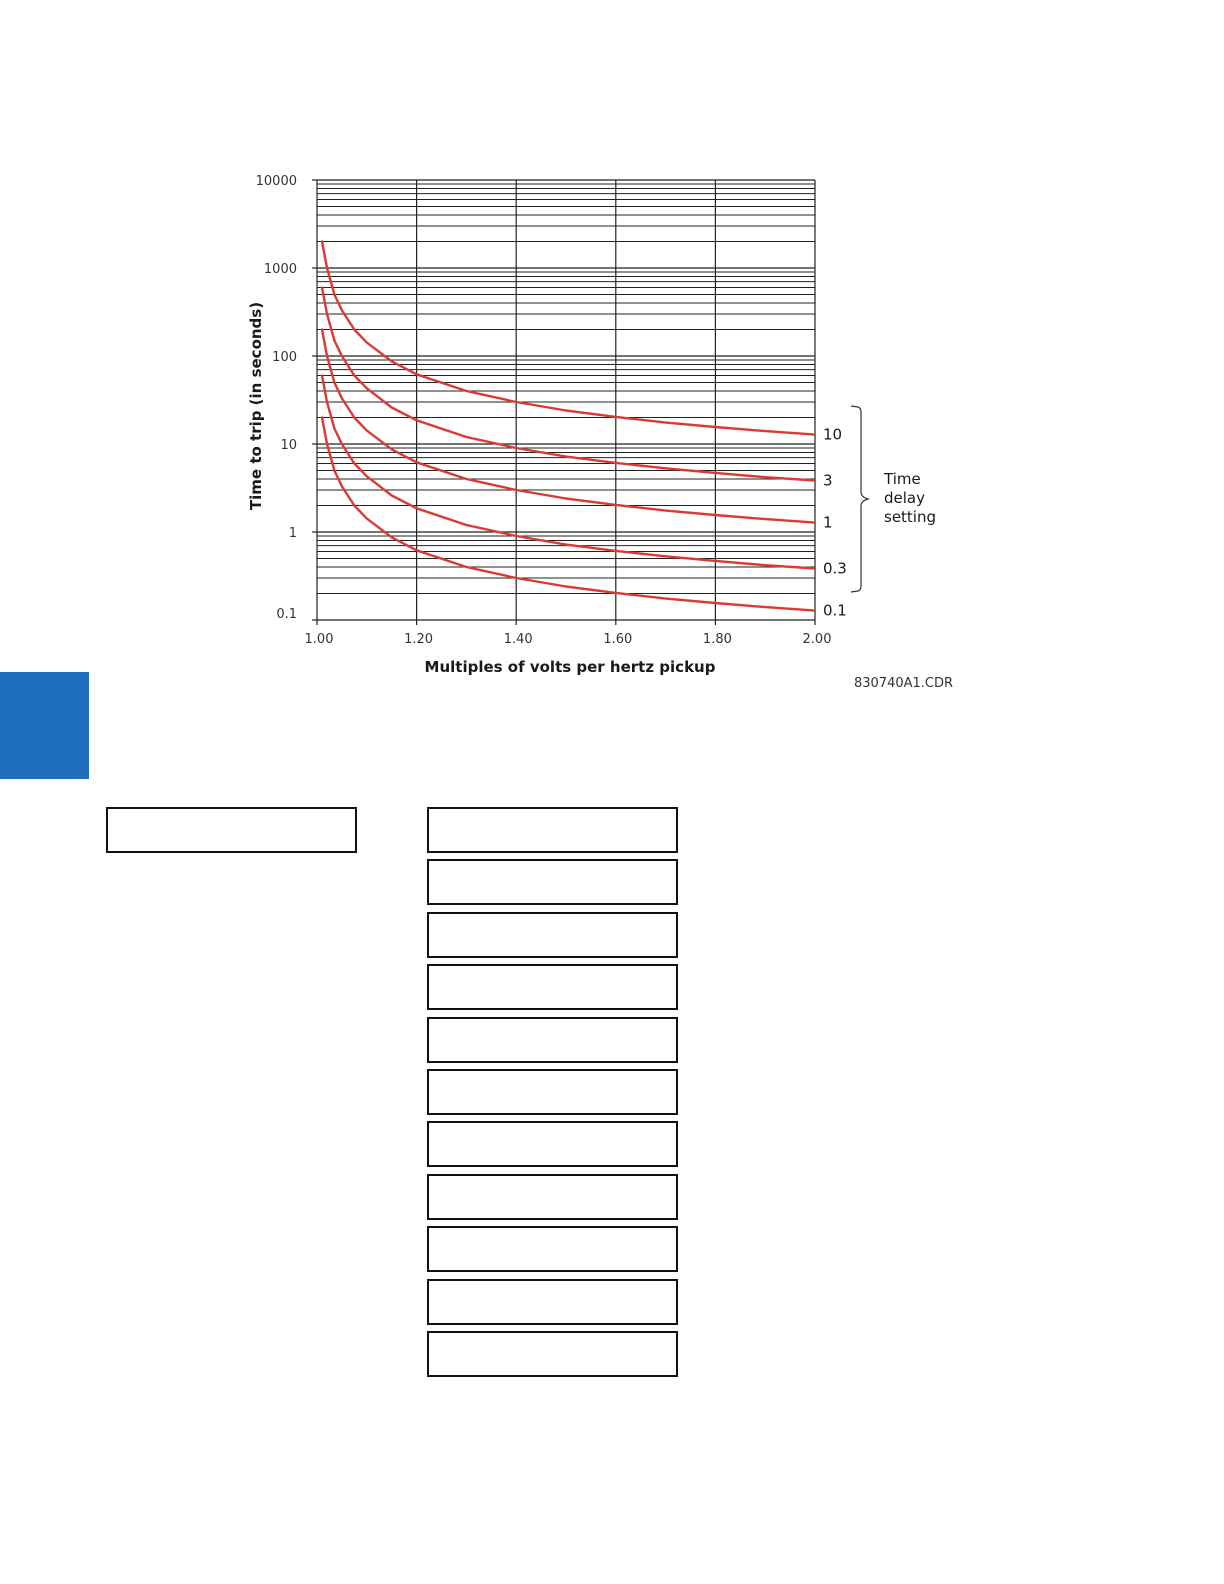  I want to click on figure-code: 830740A1.CDR, so click(903, 683).